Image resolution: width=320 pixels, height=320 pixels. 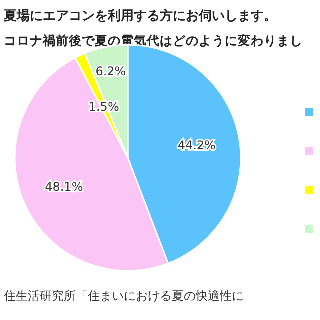 I want to click on chart-title: 夏場にエアコンを利用する方にお伺いします。, so click(x=140, y=16).